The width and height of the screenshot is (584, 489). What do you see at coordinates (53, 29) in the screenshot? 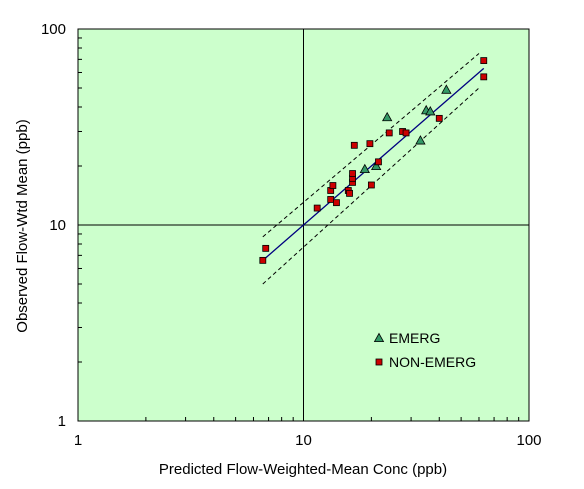
I see `y-tick-label: 100` at bounding box center [53, 29].